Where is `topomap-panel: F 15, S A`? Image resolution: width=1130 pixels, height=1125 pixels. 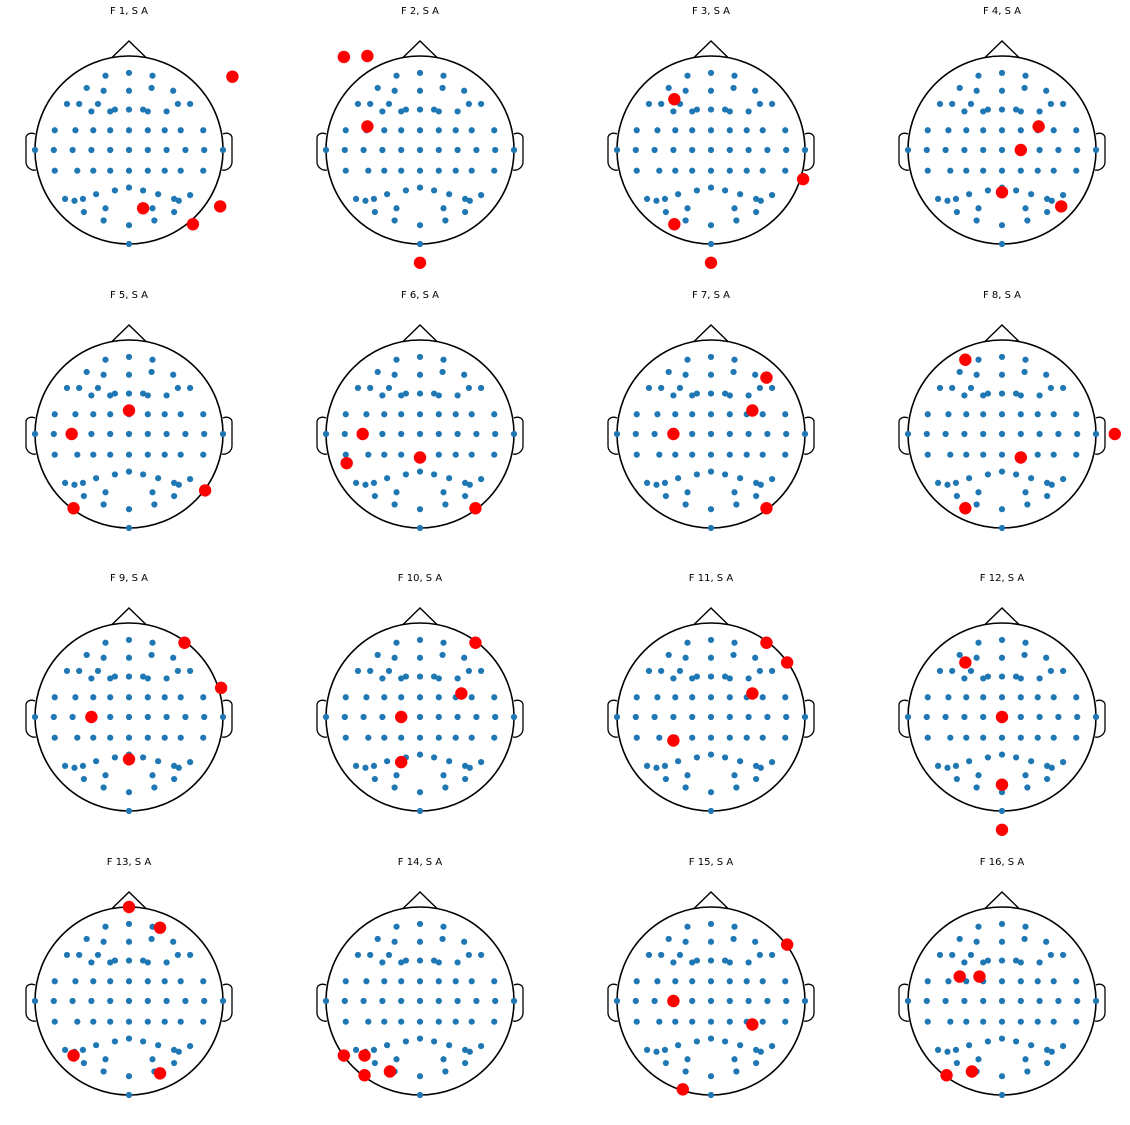
topomap-panel: F 15, S A is located at coordinates (711, 990).